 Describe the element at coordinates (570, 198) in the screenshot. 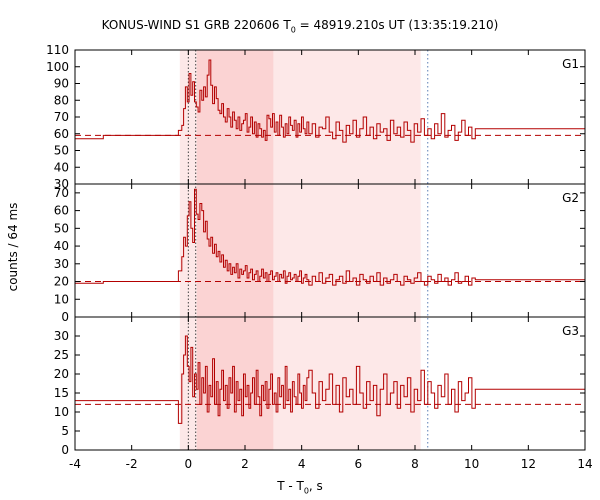

I see `panel-label-g2: G2` at that location.